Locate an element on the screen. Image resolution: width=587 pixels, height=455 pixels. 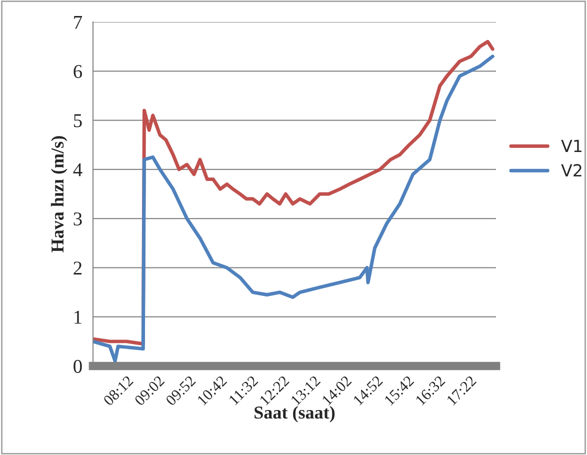
y-tick-label: 0 is located at coordinates (78, 366).